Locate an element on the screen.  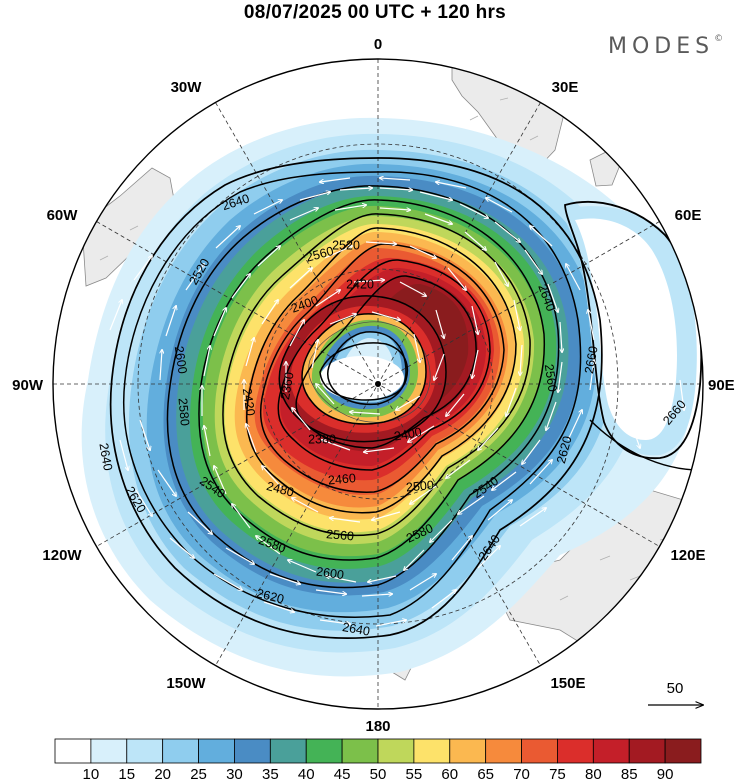
colorbar-tick-label: 10 is located at coordinates (91, 774).